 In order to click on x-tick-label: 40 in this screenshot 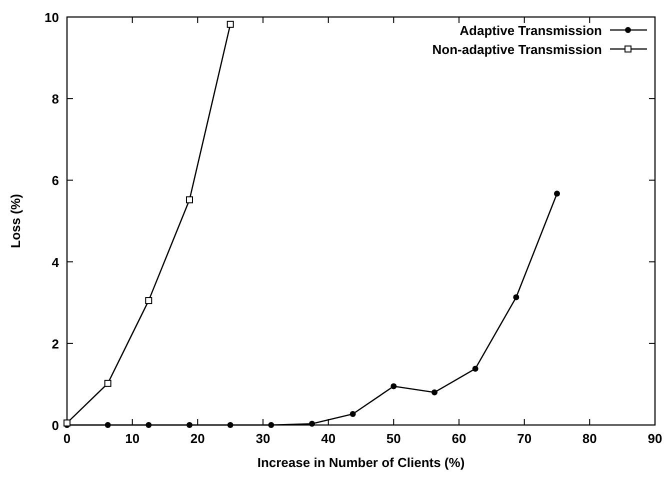, I will do `click(328, 438)`.